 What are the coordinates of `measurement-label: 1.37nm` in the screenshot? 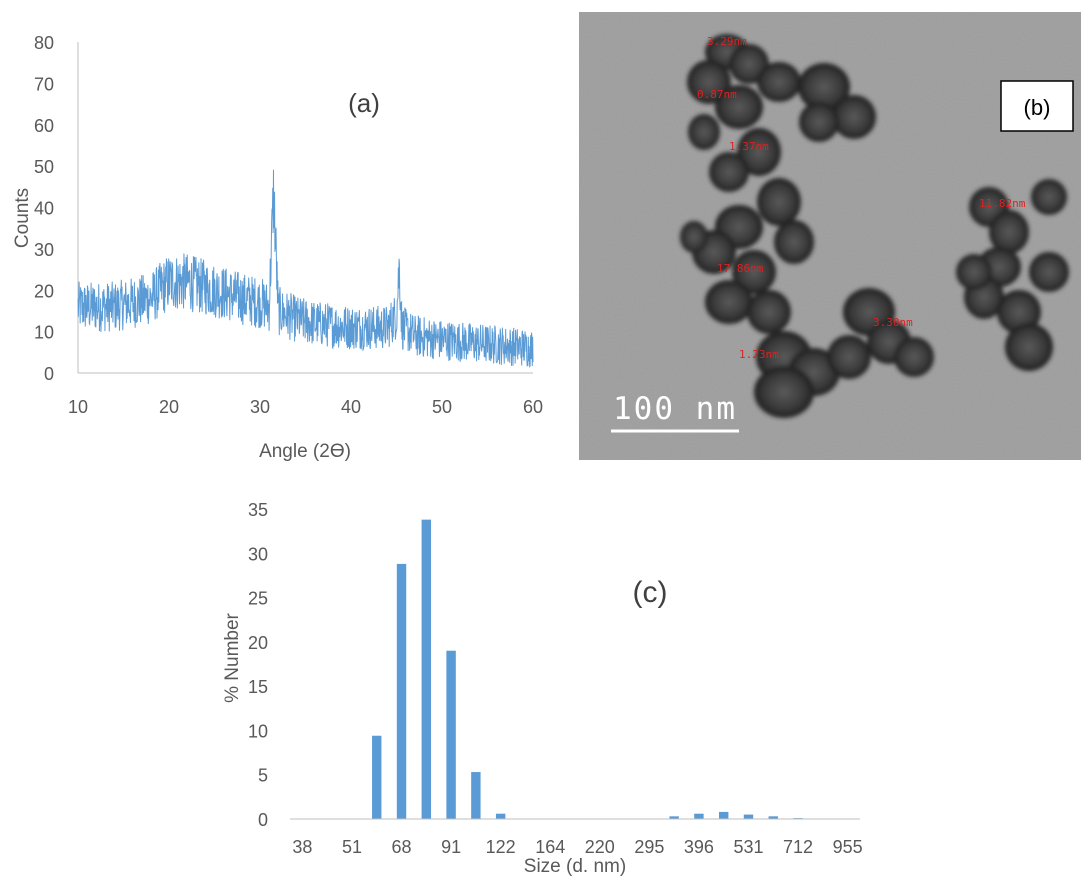 It's located at (749, 146).